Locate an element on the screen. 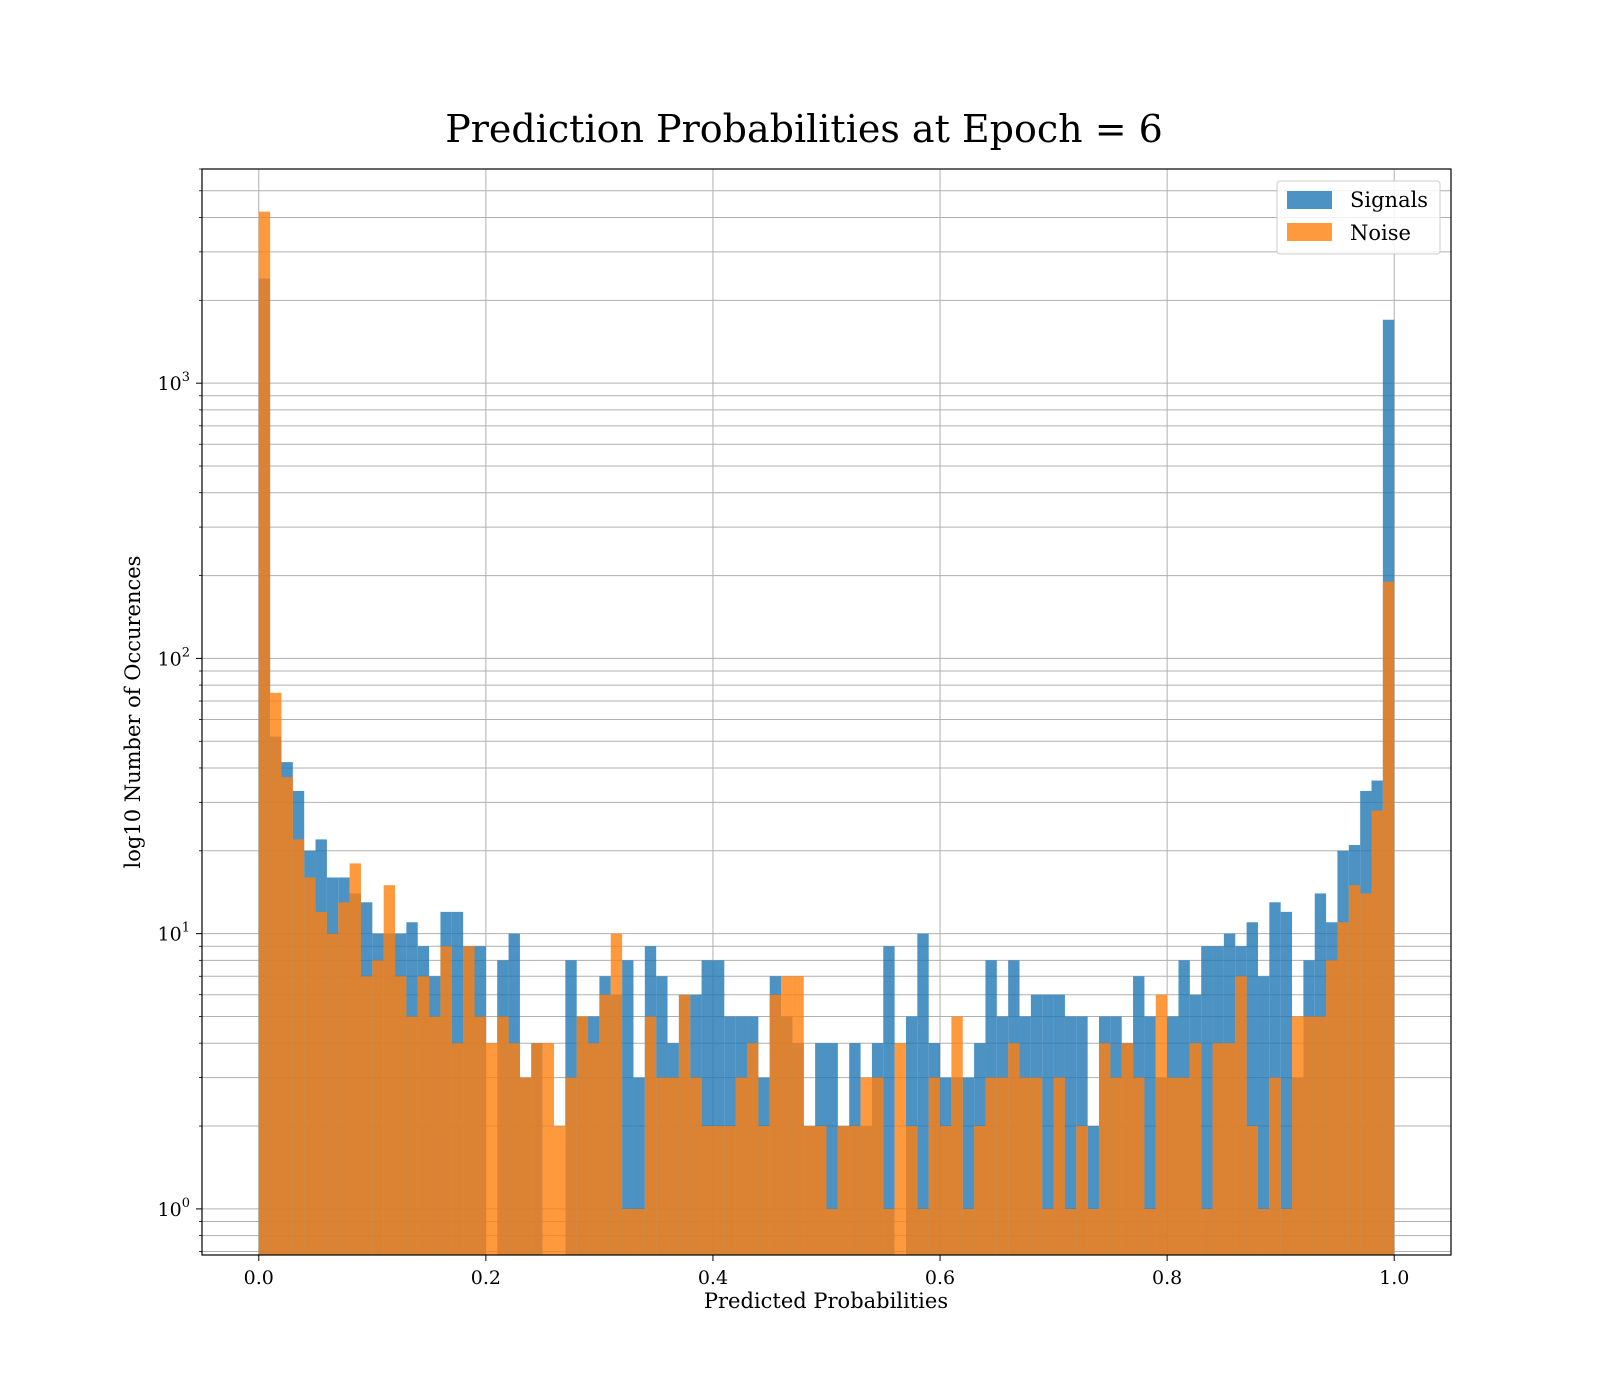 This screenshot has width=1600, height=1400. x-tick-label: 0.8 is located at coordinates (1167, 1278).